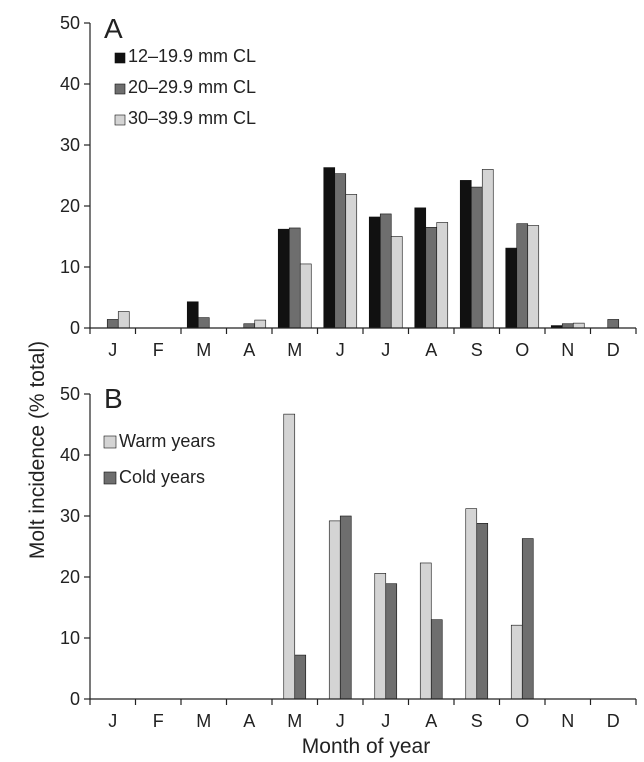  What do you see at coordinates (112, 324) in the screenshot?
I see `bar-a-s2-m1` at bounding box center [112, 324].